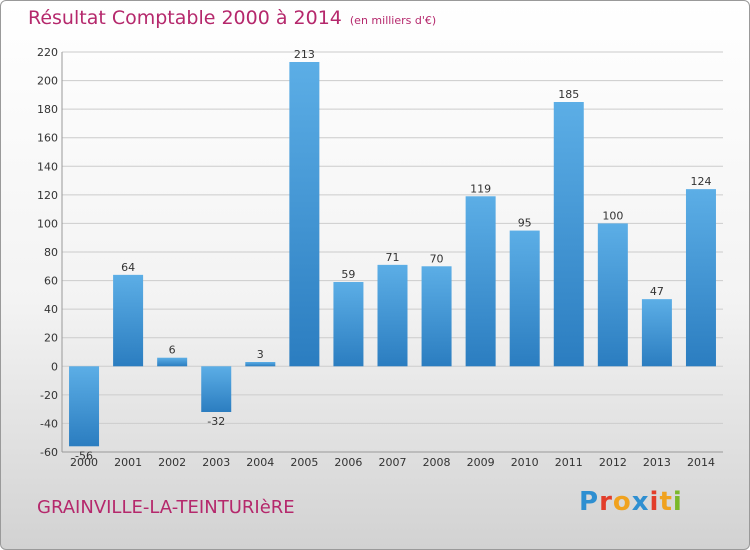  Describe the element at coordinates (393, 257) in the screenshot. I see `data-label: 71` at that location.